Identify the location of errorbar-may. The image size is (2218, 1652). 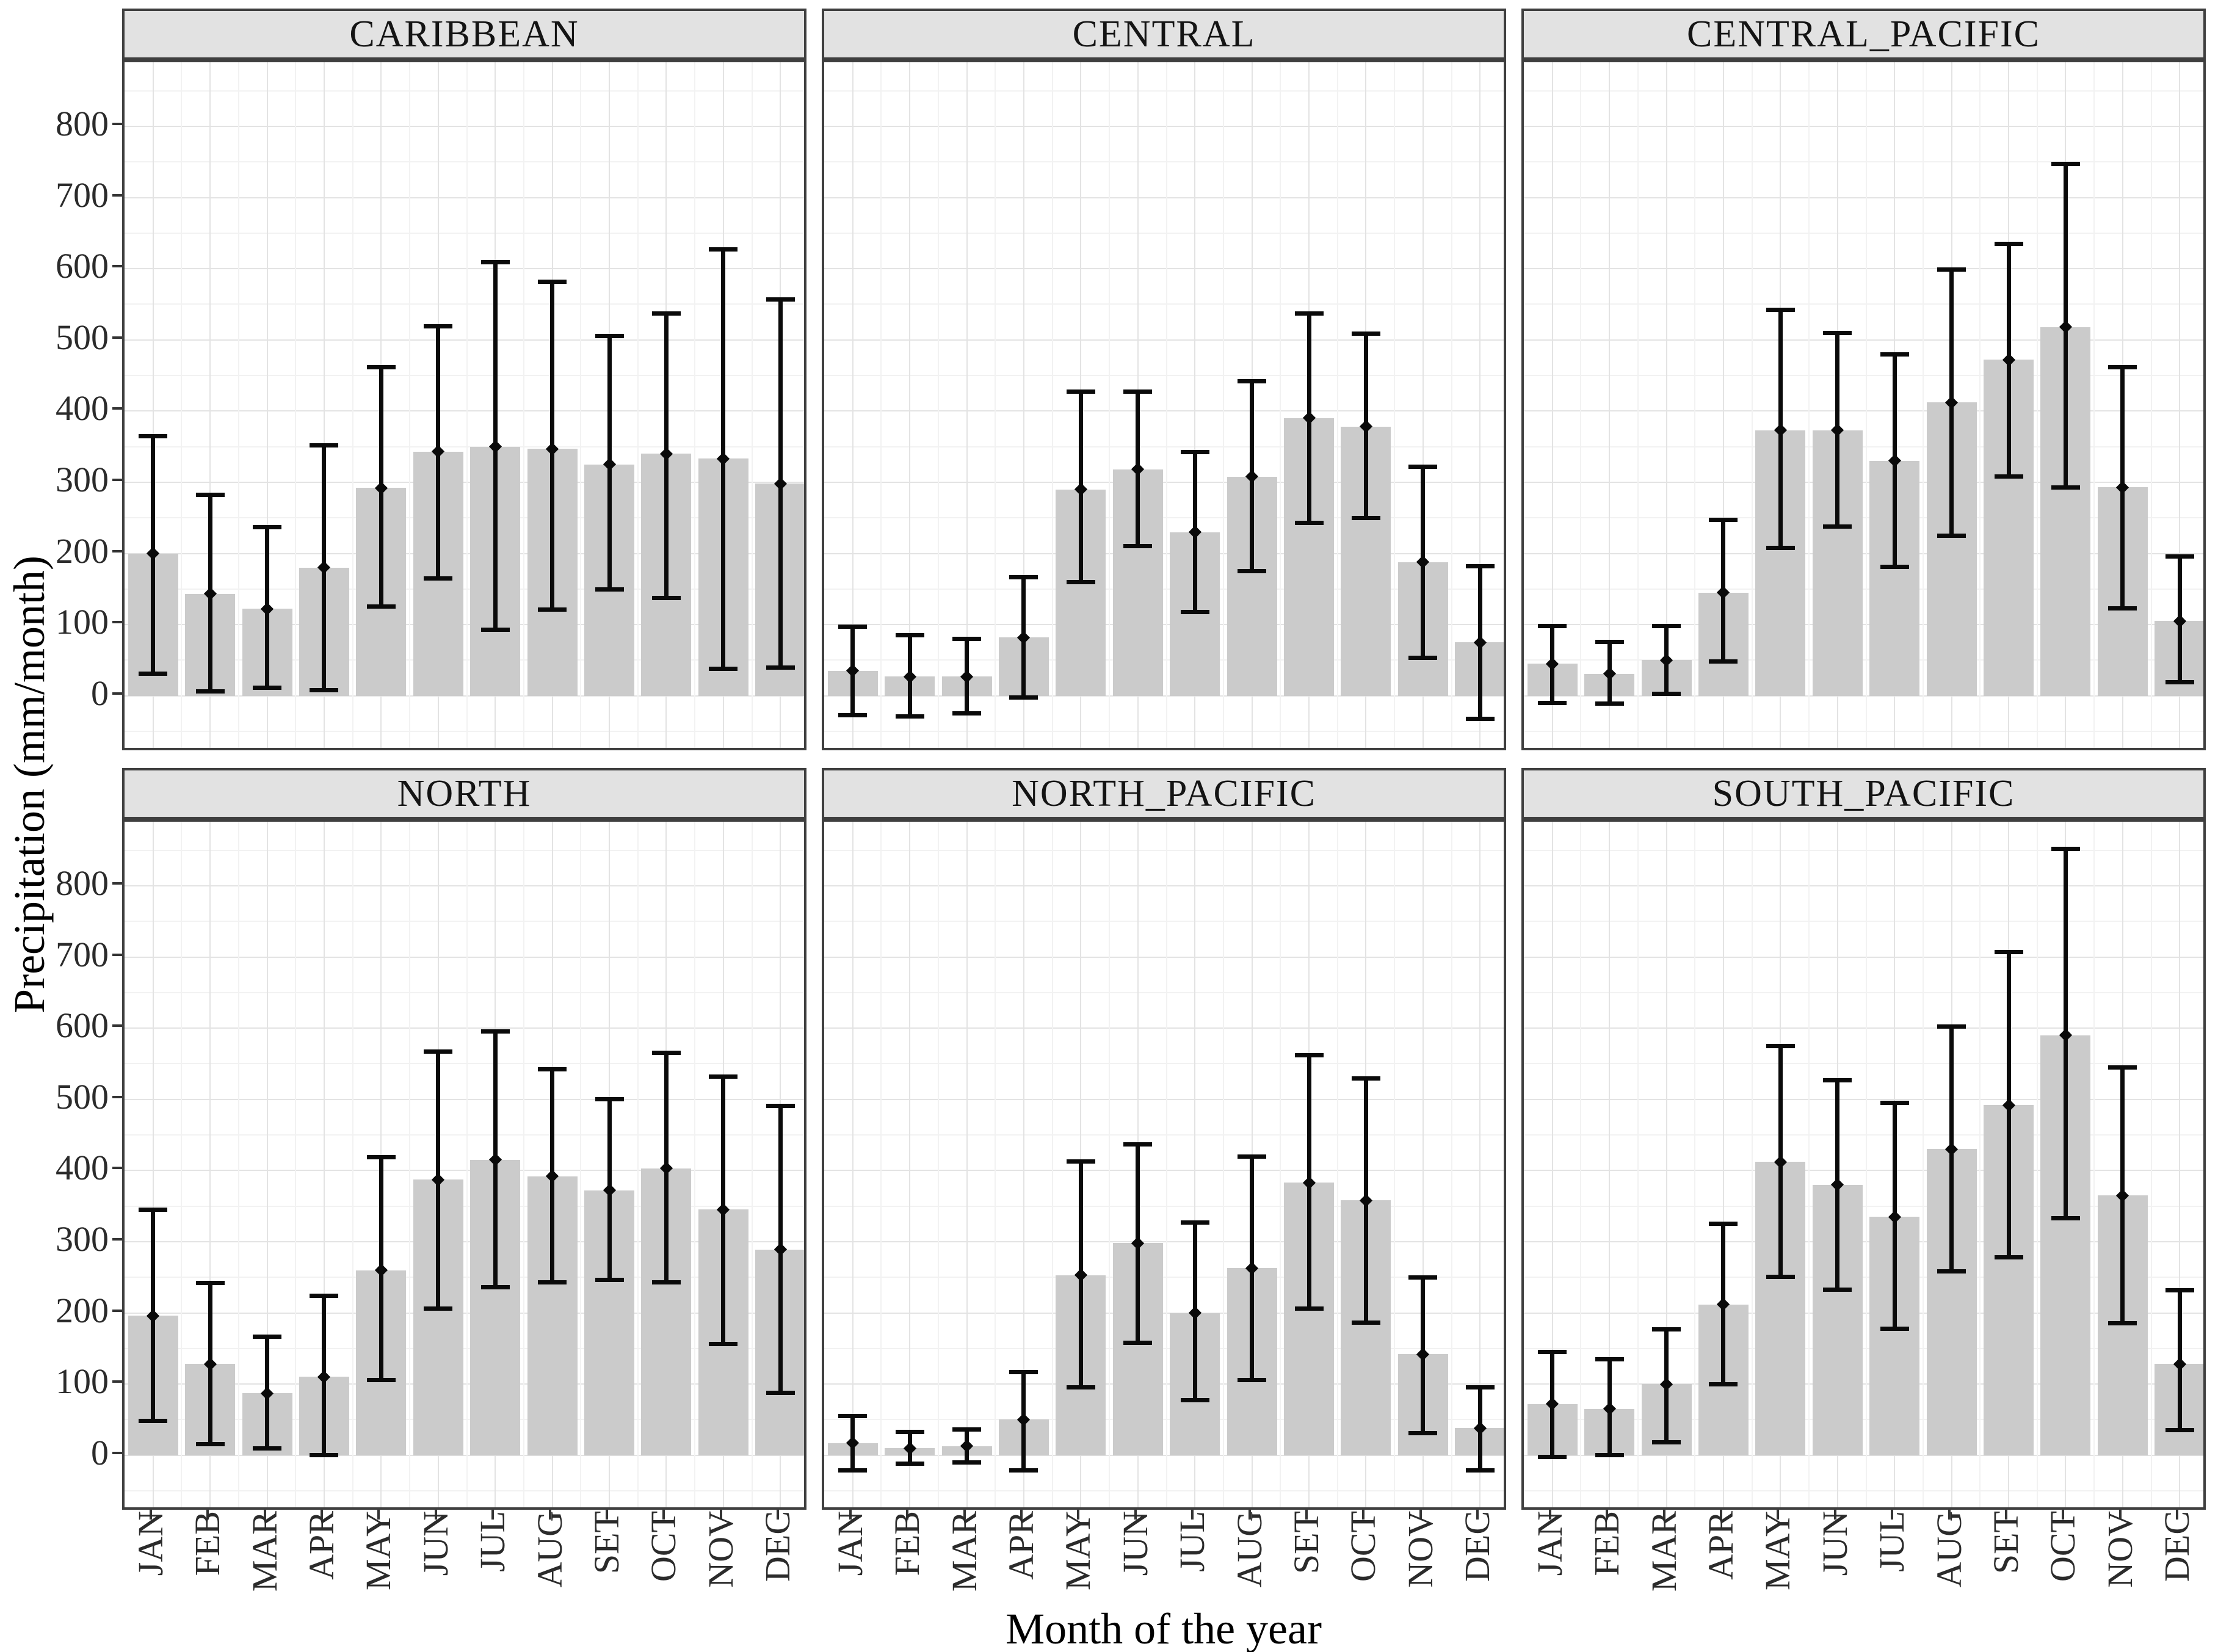
(1781, 429).